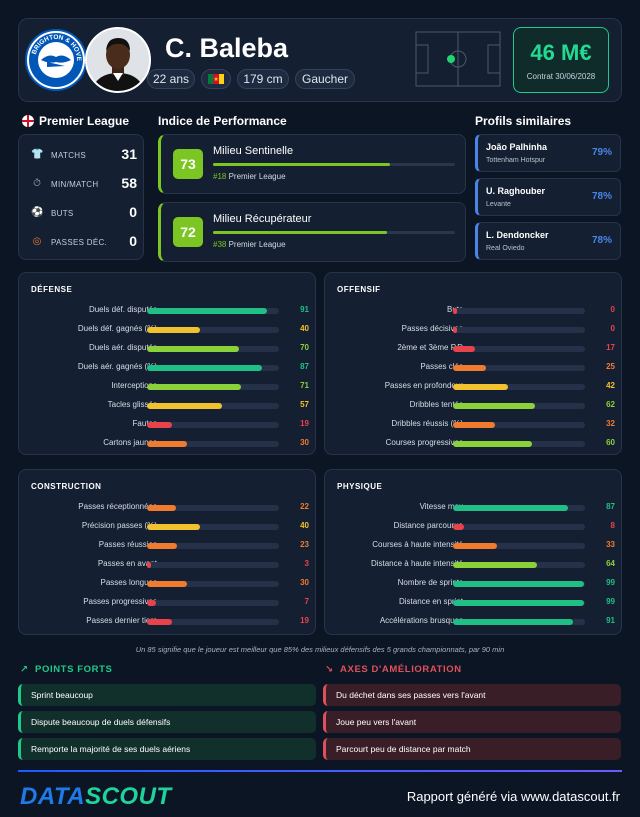 Image resolution: width=640 pixels, height=817 pixels. I want to click on stat-row: Précision passes (%) 40, so click(168, 527).